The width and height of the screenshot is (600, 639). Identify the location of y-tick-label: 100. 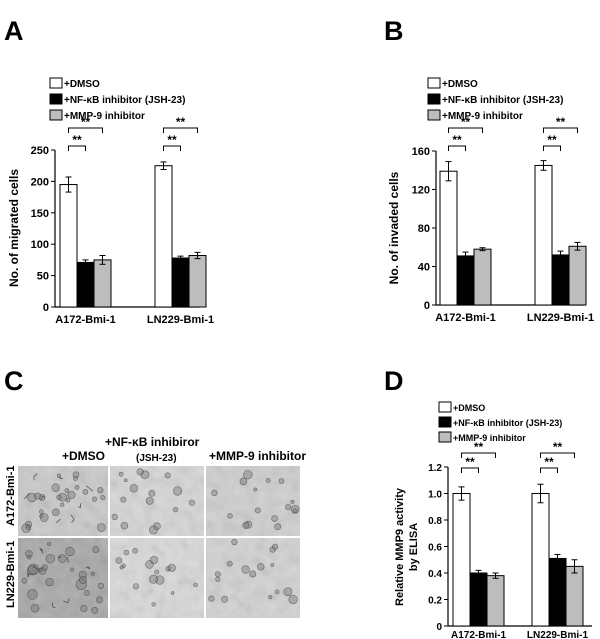
(40, 245).